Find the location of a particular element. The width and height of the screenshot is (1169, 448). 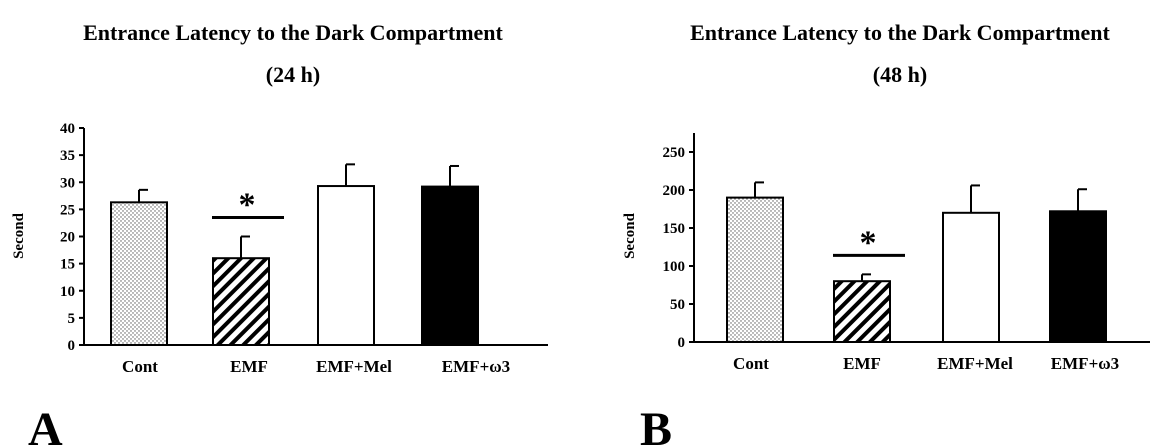

chart-b-y-tick-label: 150 is located at coordinates (674, 229).